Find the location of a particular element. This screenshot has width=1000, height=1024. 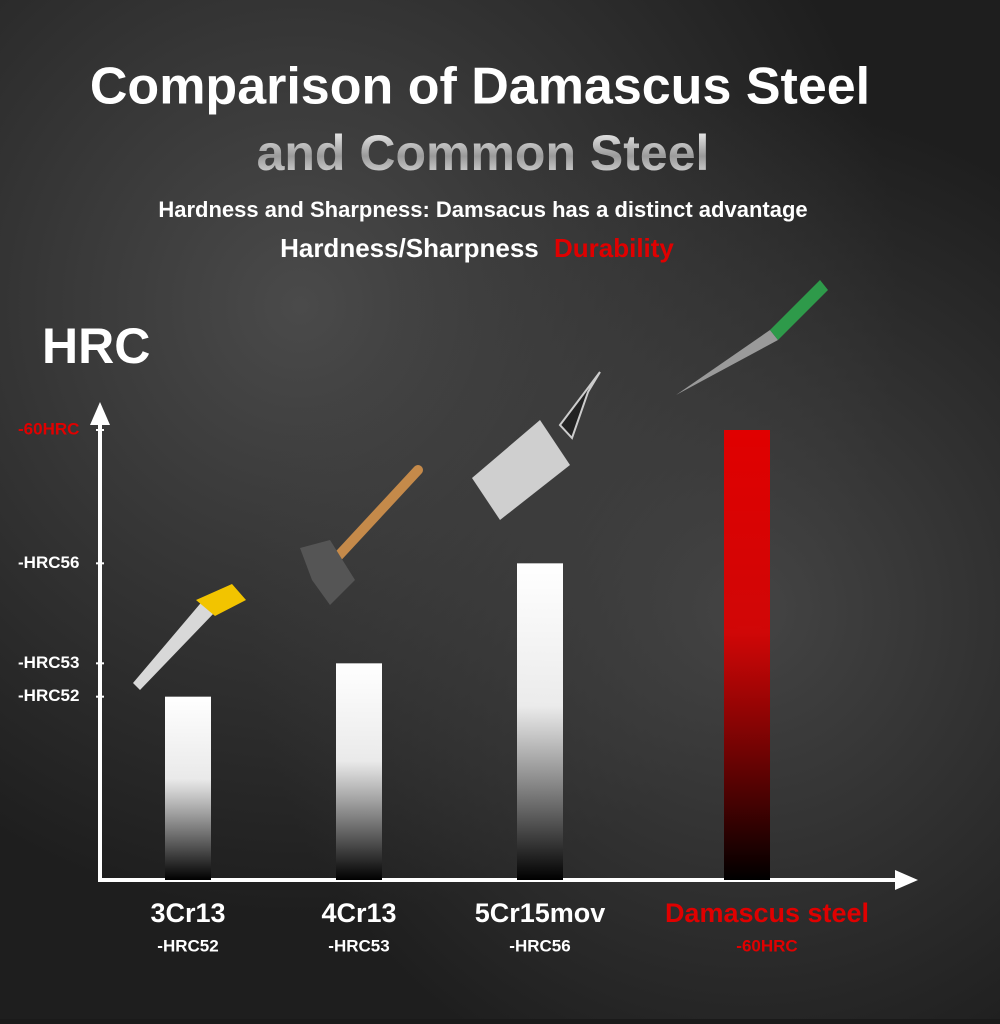

y-tick-label: -60HRC is located at coordinates (48, 428).